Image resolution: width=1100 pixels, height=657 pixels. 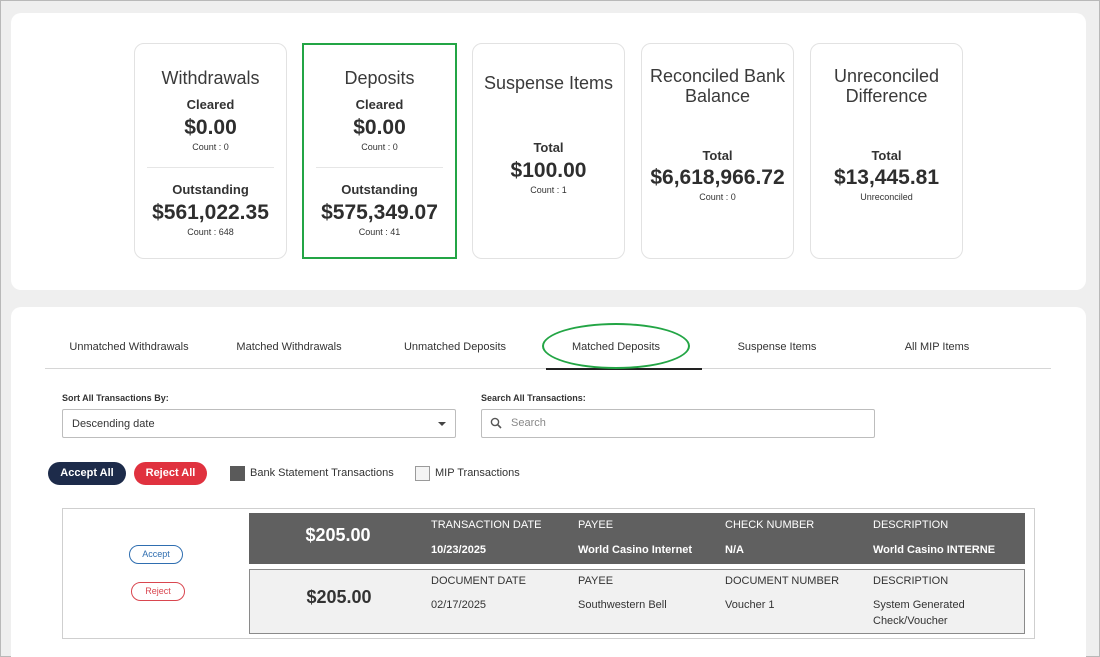 I want to click on reconciled-title-line1: Reconciled Bank, so click(x=717, y=76).